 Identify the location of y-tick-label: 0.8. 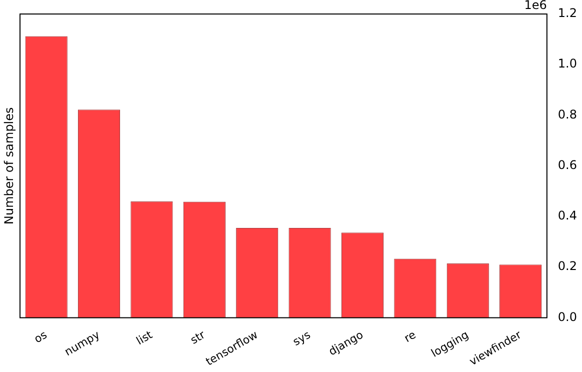
(568, 114).